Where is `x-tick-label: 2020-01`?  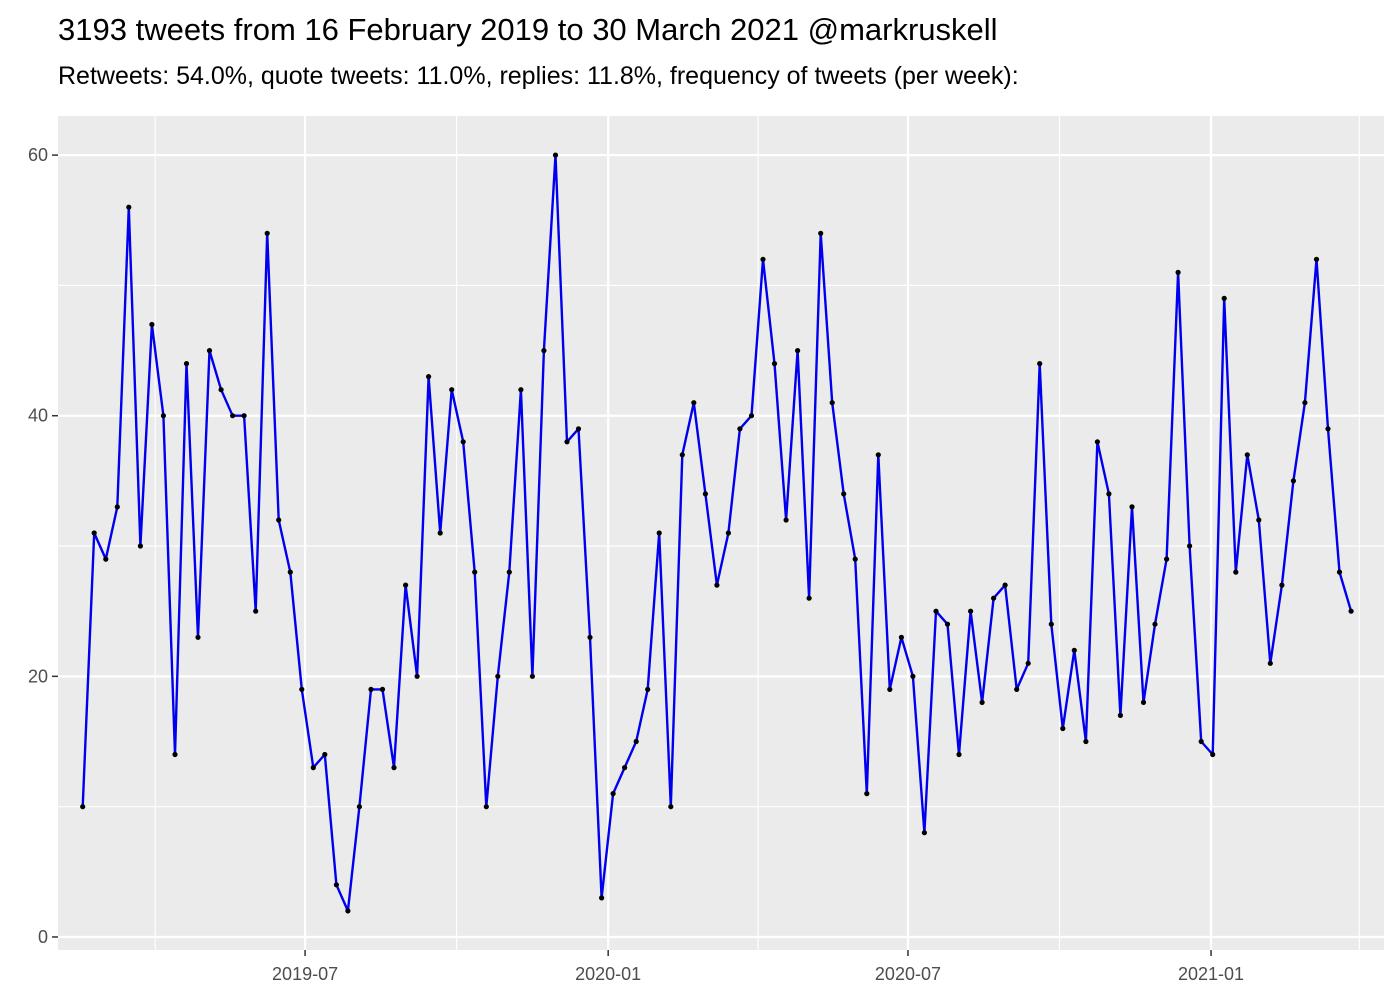 x-tick-label: 2020-01 is located at coordinates (608, 974).